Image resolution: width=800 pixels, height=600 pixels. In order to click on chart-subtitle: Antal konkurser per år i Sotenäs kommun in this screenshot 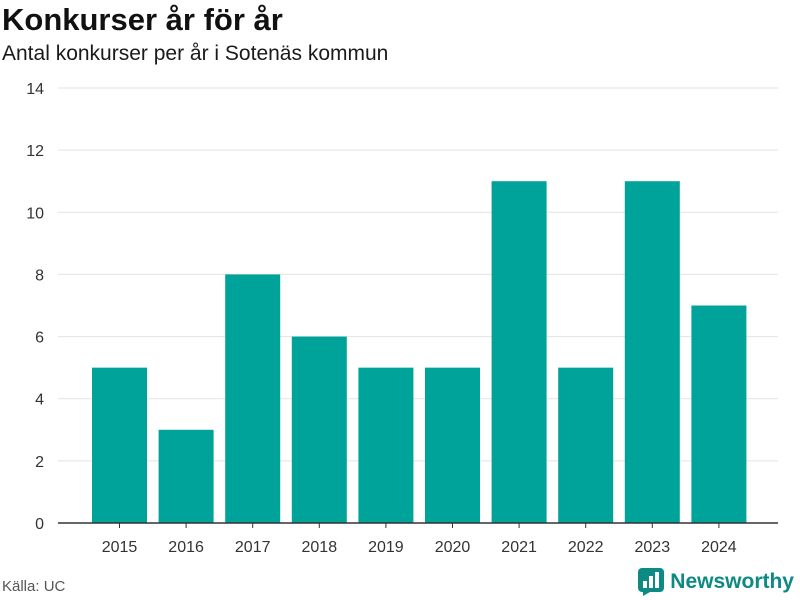, I will do `click(195, 53)`.